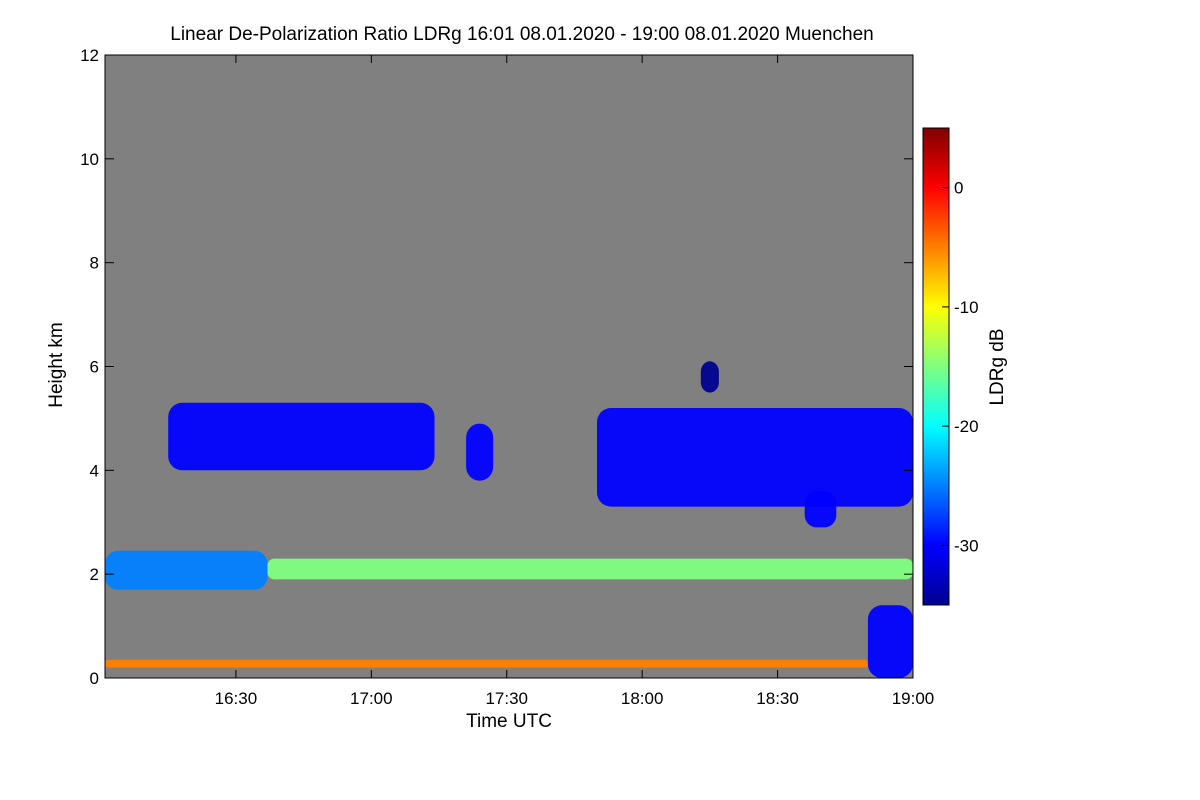 This screenshot has height=800, width=1200. What do you see at coordinates (936, 366) in the screenshot?
I see `colorbar` at bounding box center [936, 366].